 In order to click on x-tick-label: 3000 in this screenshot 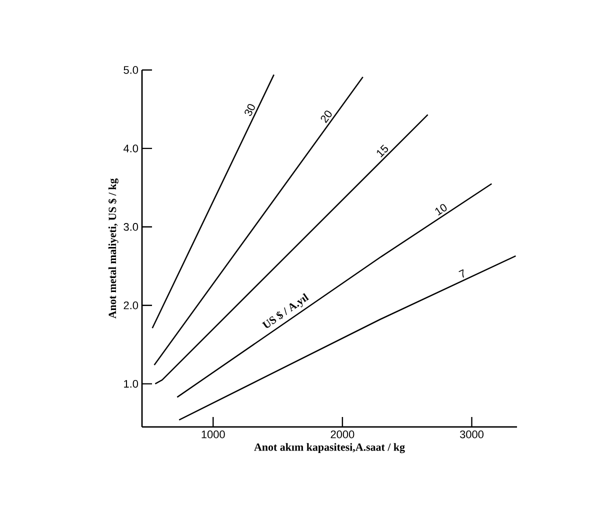, I will do `click(472, 434)`.